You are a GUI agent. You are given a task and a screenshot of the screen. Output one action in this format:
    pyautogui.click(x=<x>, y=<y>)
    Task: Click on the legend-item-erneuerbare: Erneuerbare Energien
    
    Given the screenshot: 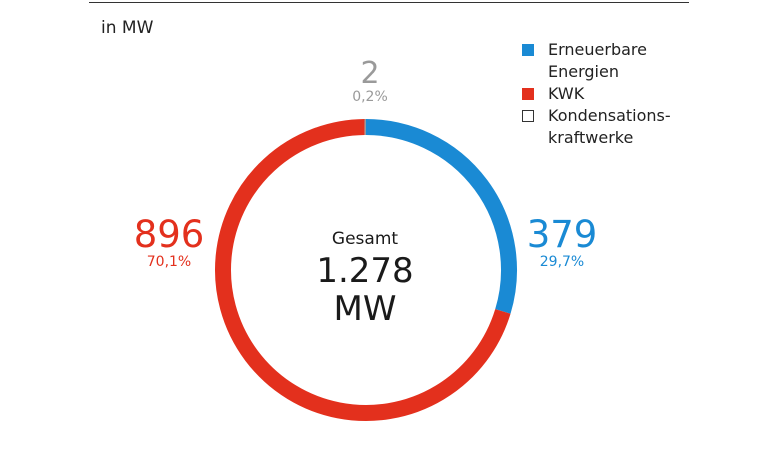 What is the action you would take?
    pyautogui.click(x=620, y=61)
    